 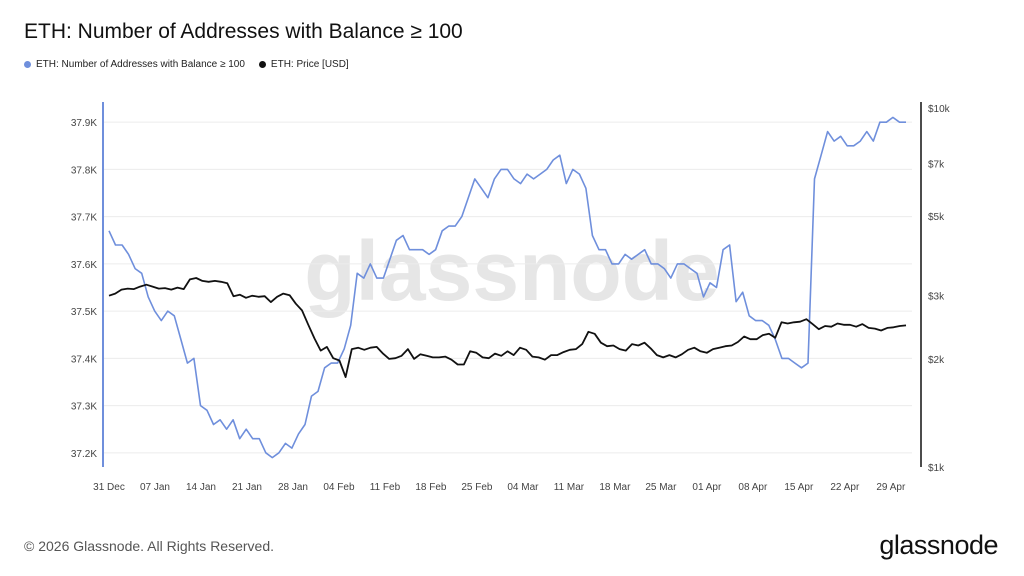 What do you see at coordinates (27, 64) in the screenshot?
I see `legend-dot-addresses` at bounding box center [27, 64].